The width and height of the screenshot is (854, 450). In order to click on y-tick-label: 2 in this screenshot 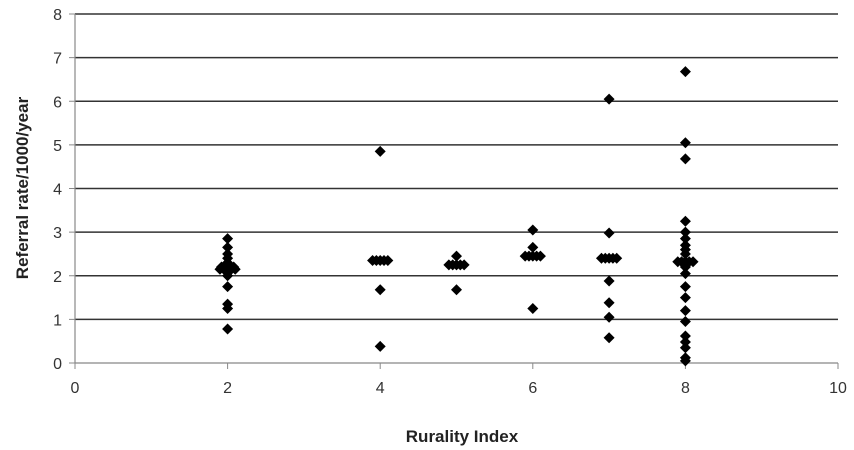, I will do `click(57, 277)`.